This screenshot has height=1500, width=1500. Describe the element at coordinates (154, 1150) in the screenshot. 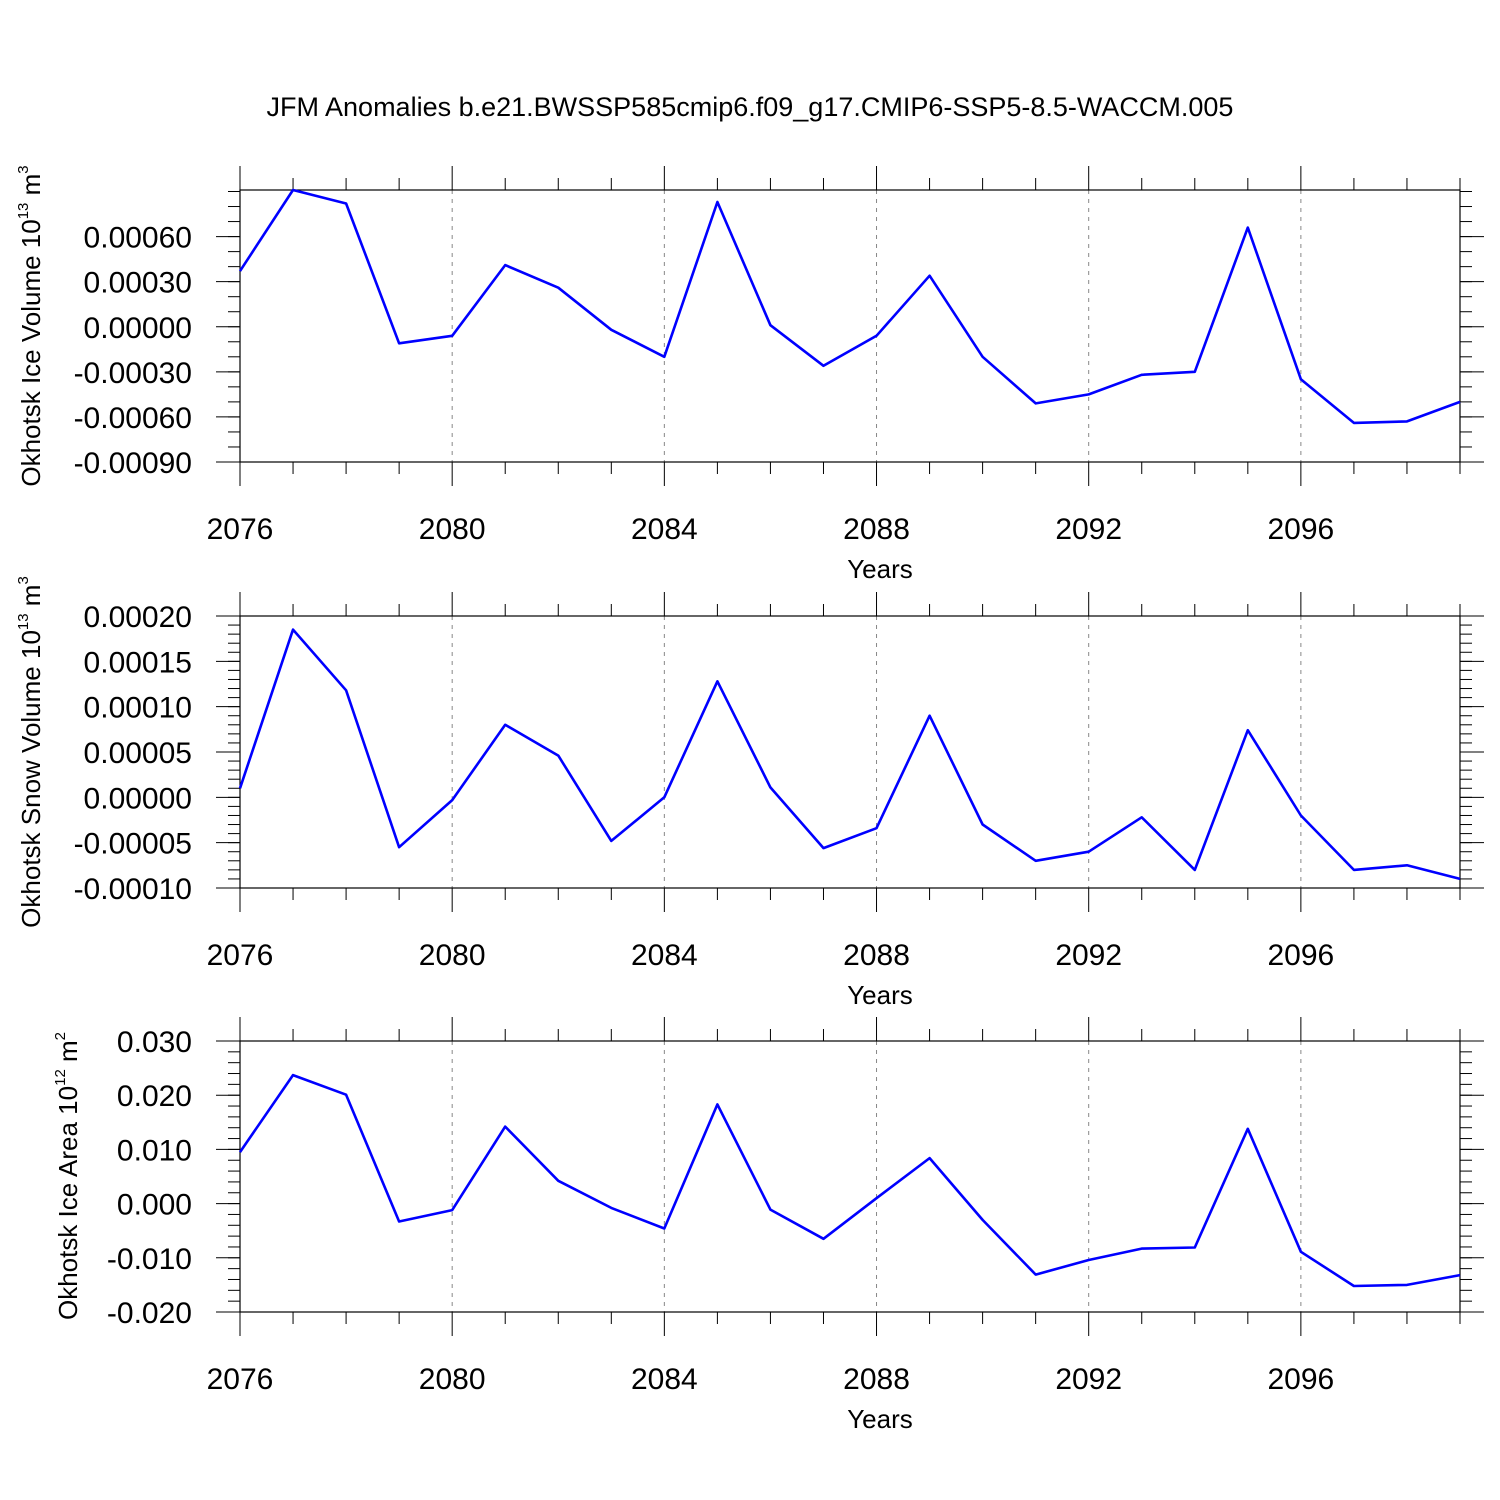

I see `y-tick-label: 0.010` at that location.